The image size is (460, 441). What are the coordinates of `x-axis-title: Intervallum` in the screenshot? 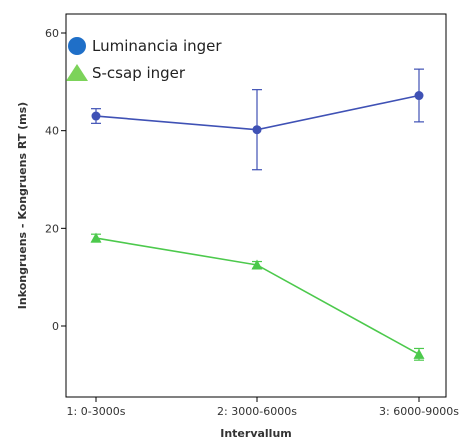 It's located at (256, 433).